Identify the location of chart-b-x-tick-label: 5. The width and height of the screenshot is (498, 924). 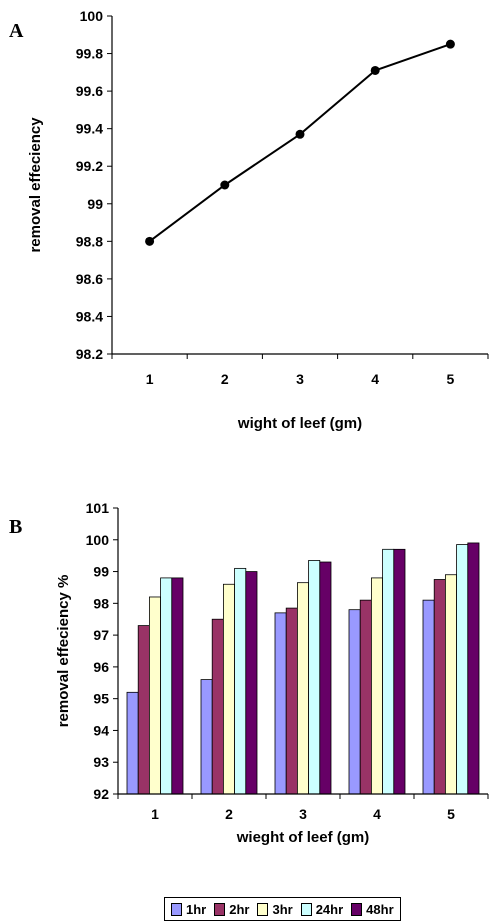
(451, 814).